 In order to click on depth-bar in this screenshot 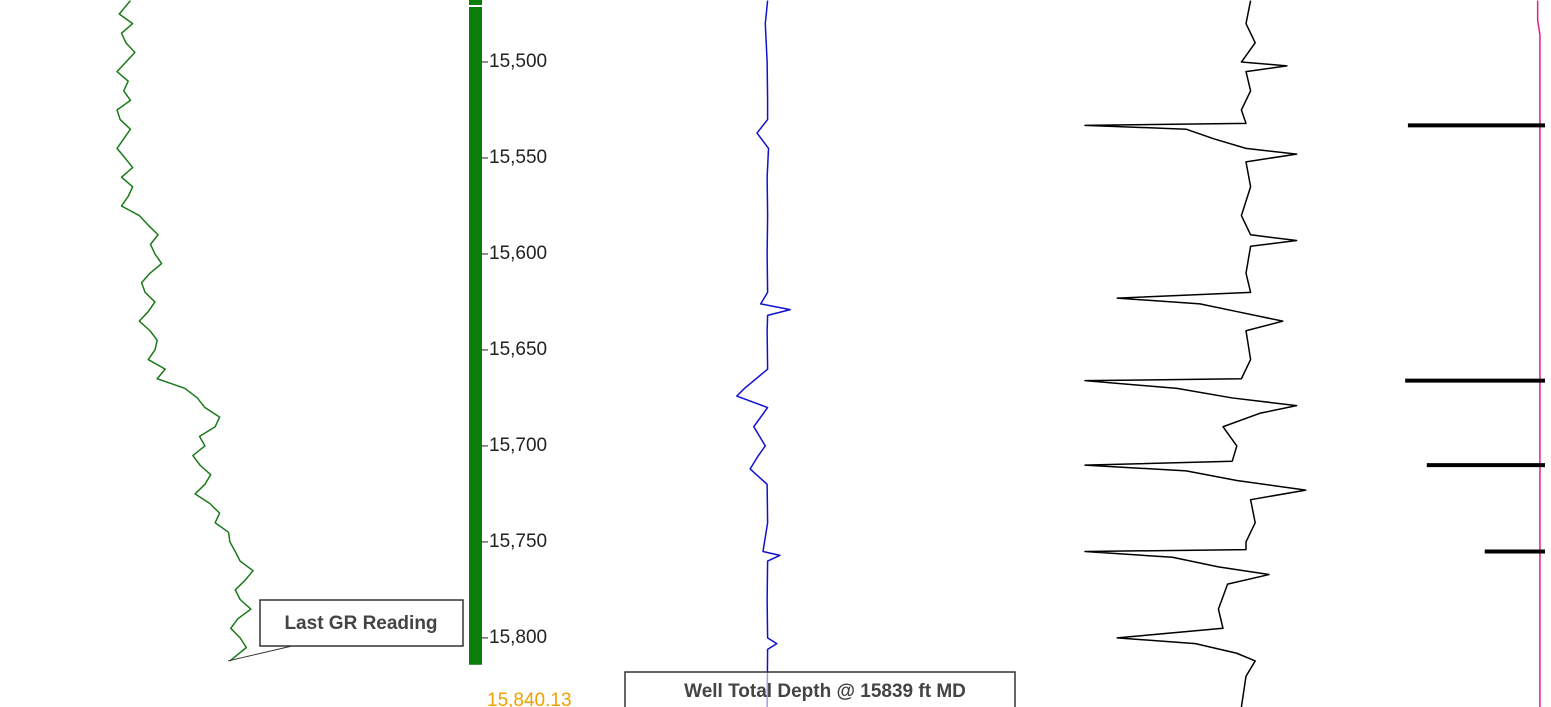, I will do `click(475, 332)`.